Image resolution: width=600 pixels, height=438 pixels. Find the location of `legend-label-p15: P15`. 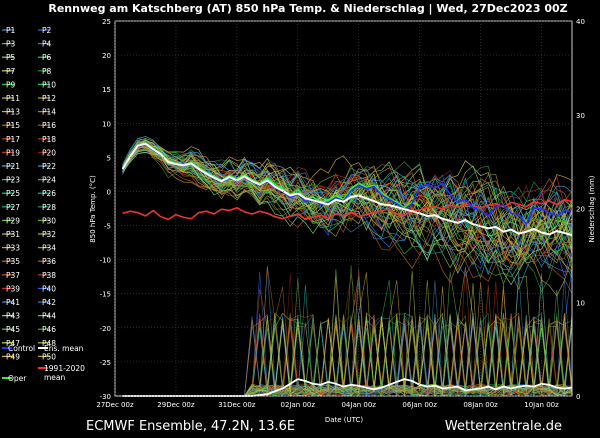

legend-label-p15: P15 is located at coordinates (13, 125).